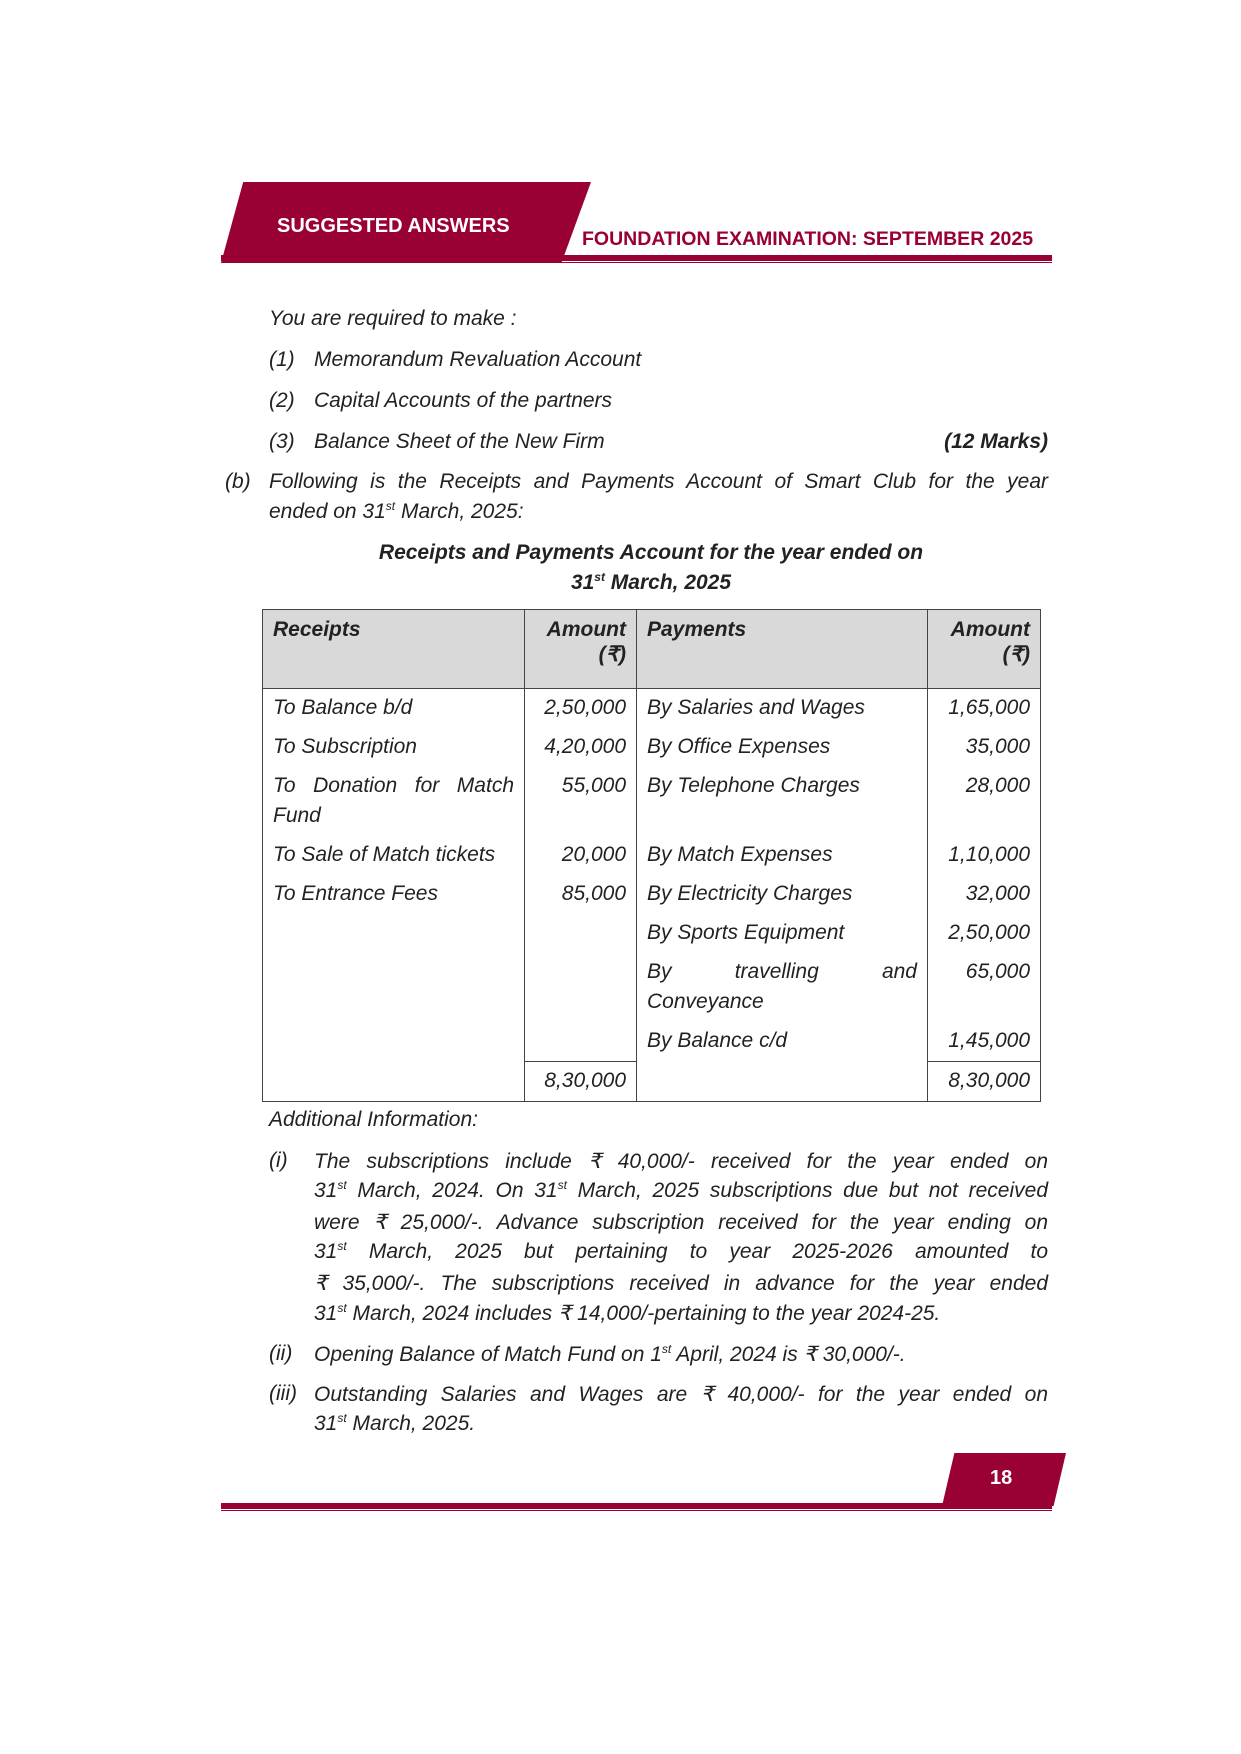 This screenshot has width=1241, height=1754. What do you see at coordinates (636, 1506) in the screenshot?
I see `footer-rule` at bounding box center [636, 1506].